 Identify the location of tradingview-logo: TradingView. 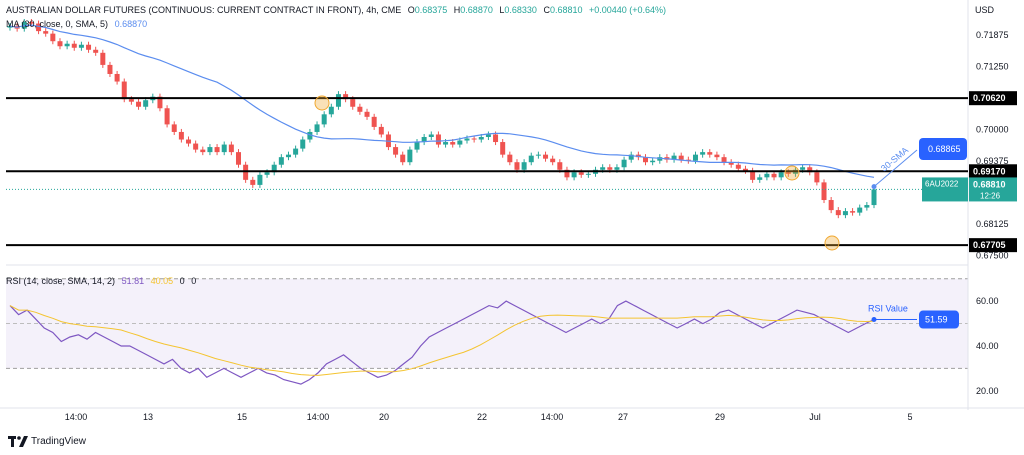
(47, 441).